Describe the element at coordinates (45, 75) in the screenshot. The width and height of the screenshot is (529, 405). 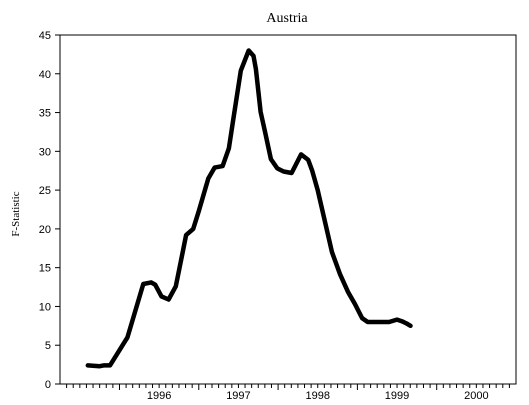
I see `y-tick-label: 40` at that location.